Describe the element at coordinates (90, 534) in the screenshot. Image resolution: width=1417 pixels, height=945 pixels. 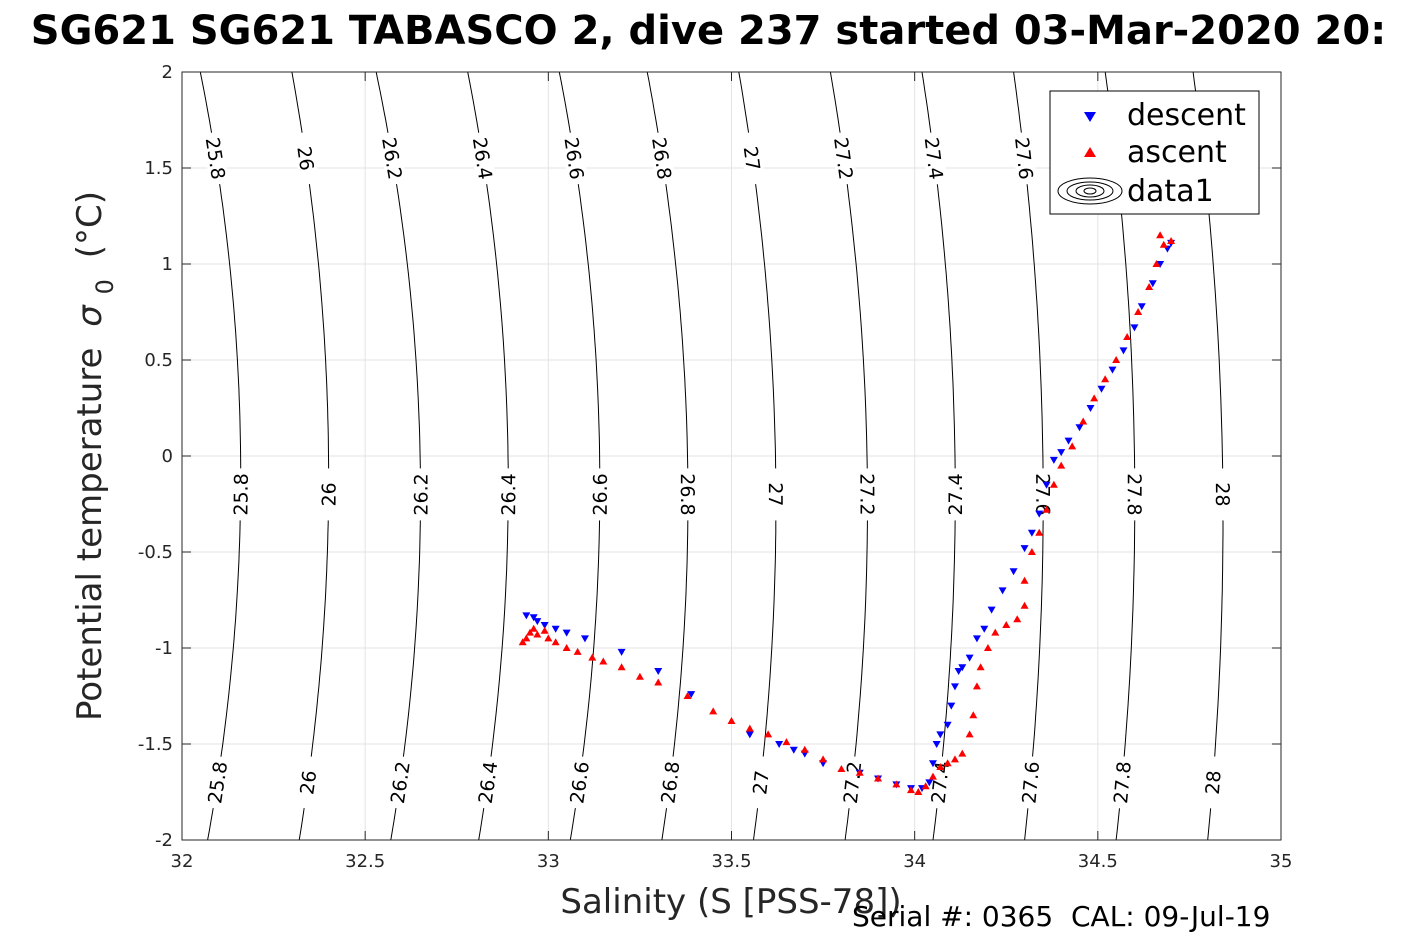
I see `y-axis-label-text: Potential temperature` at that location.